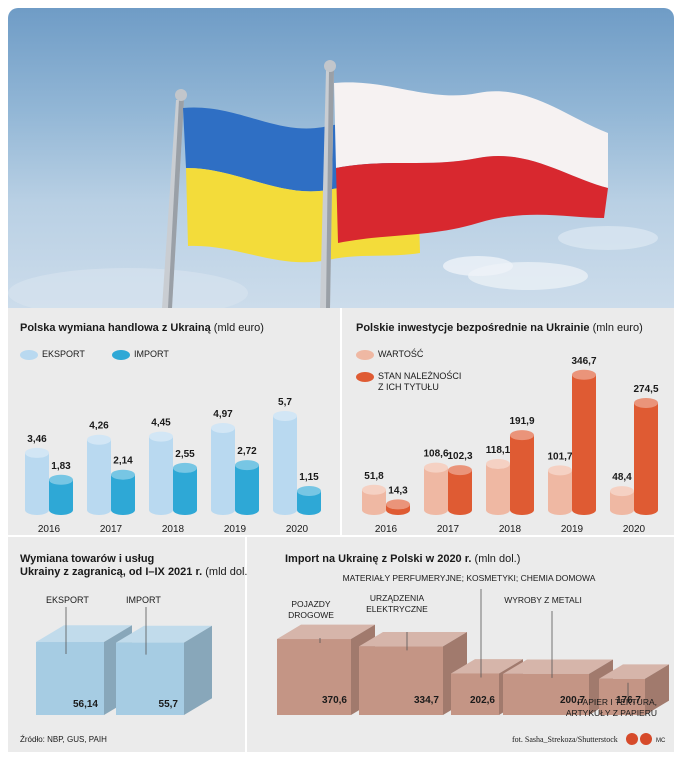  Describe the element at coordinates (143, 600) in the screenshot. I see `category-label: IMPORT` at that location.